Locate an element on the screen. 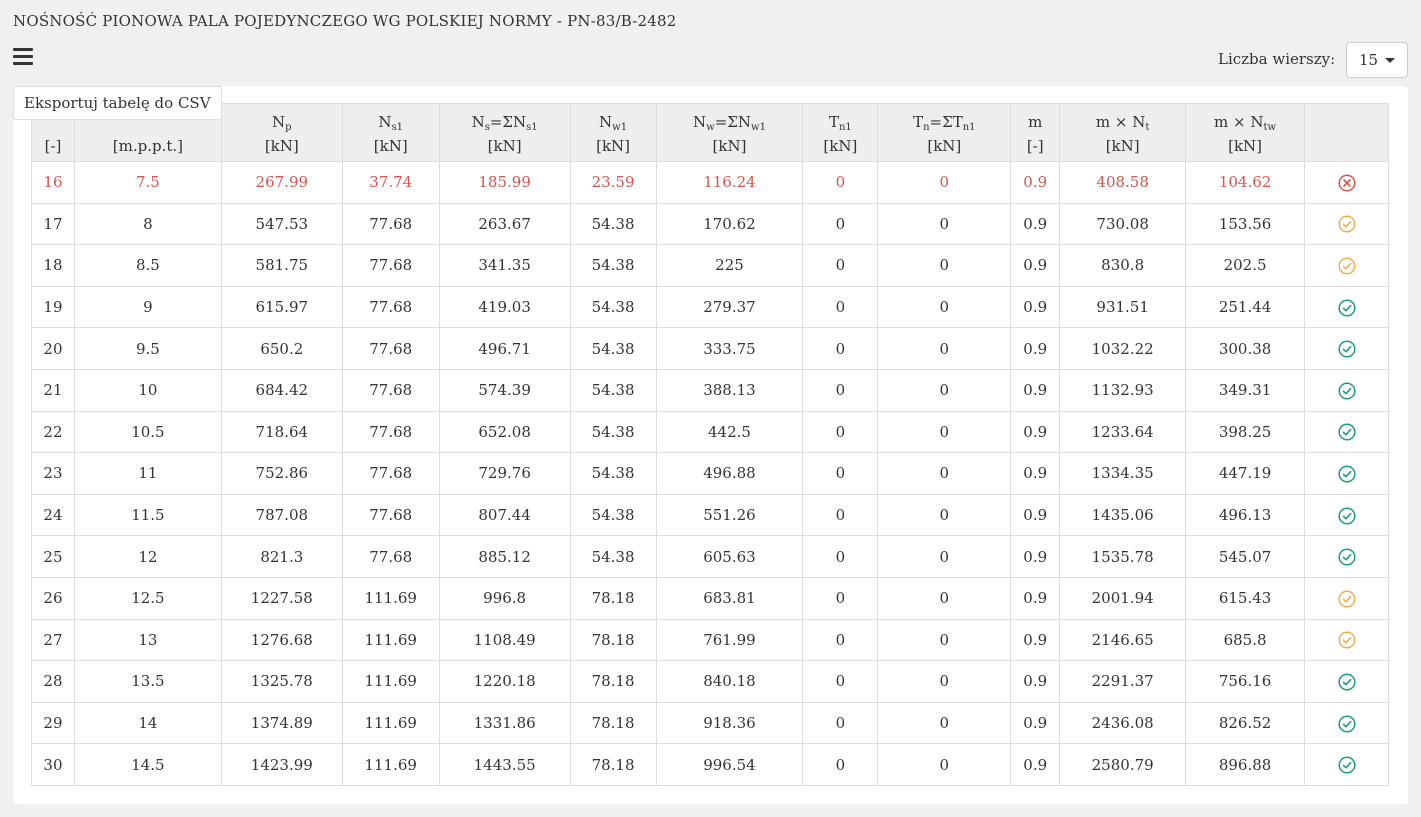 This screenshot has height=817, width=1421. column-header: m [-] is located at coordinates (1035, 132).